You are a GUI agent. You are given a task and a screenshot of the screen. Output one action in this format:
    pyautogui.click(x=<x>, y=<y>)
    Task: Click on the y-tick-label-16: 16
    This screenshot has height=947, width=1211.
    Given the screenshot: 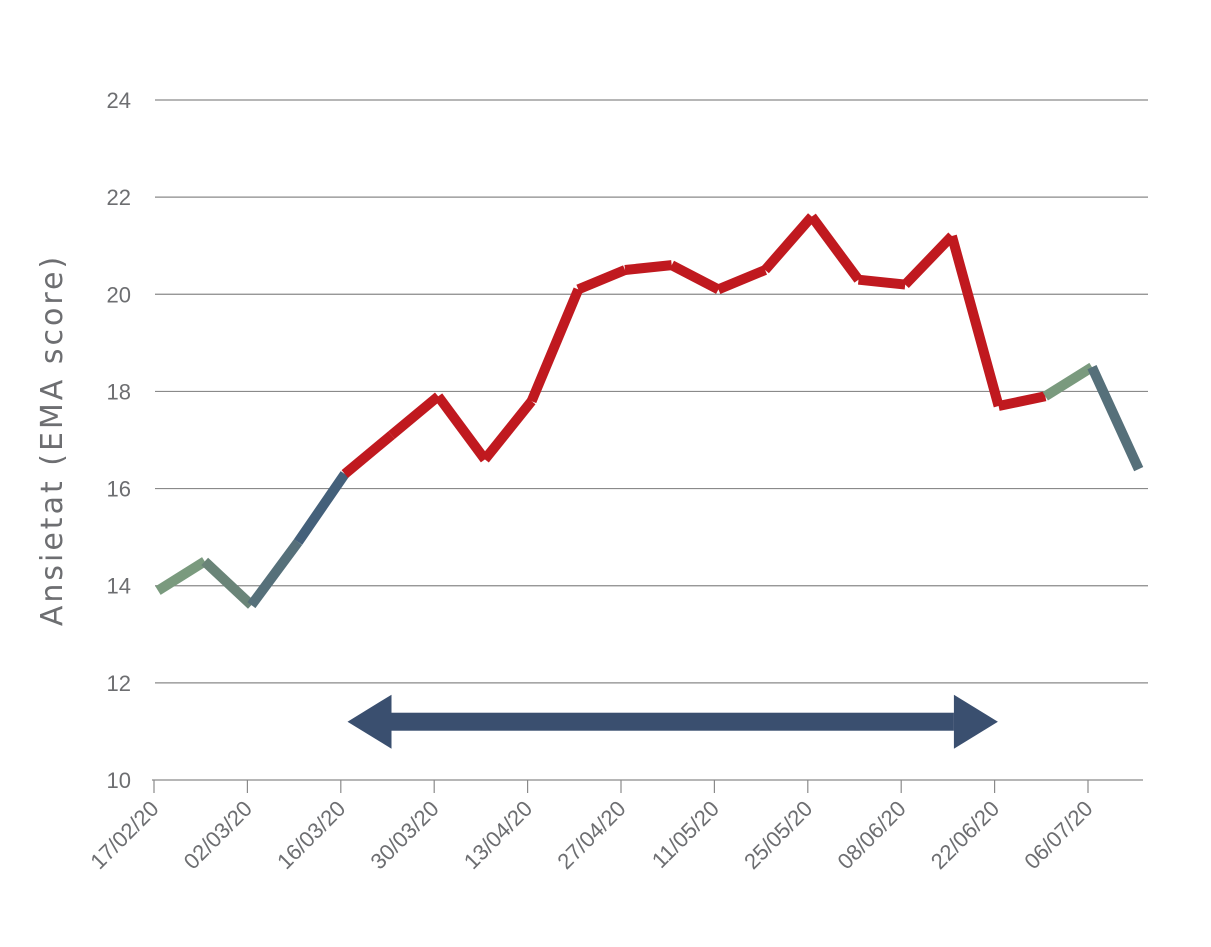 What is the action you would take?
    pyautogui.click(x=119, y=489)
    